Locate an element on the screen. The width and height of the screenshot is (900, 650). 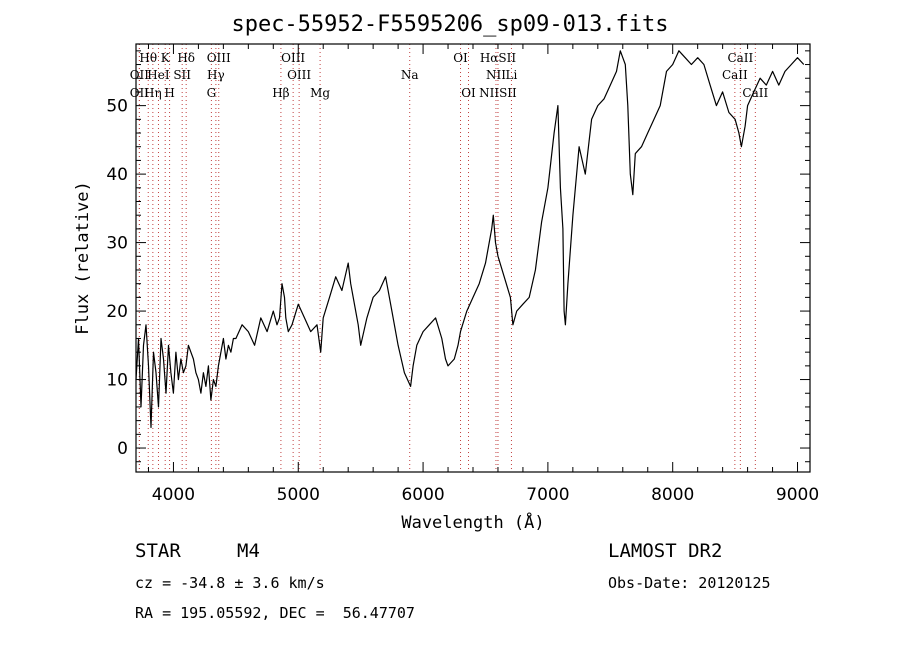
line-label: Li is located at coordinates (512, 75).